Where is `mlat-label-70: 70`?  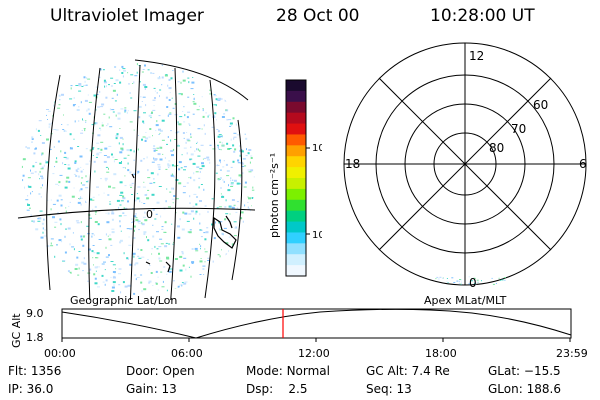 mlat-label-70: 70 is located at coordinates (518, 129).